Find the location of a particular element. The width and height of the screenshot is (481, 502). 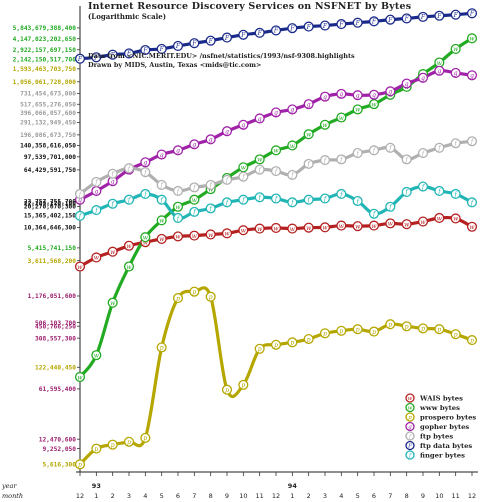

legend-label: prospero bytes is located at coordinates (448, 418).